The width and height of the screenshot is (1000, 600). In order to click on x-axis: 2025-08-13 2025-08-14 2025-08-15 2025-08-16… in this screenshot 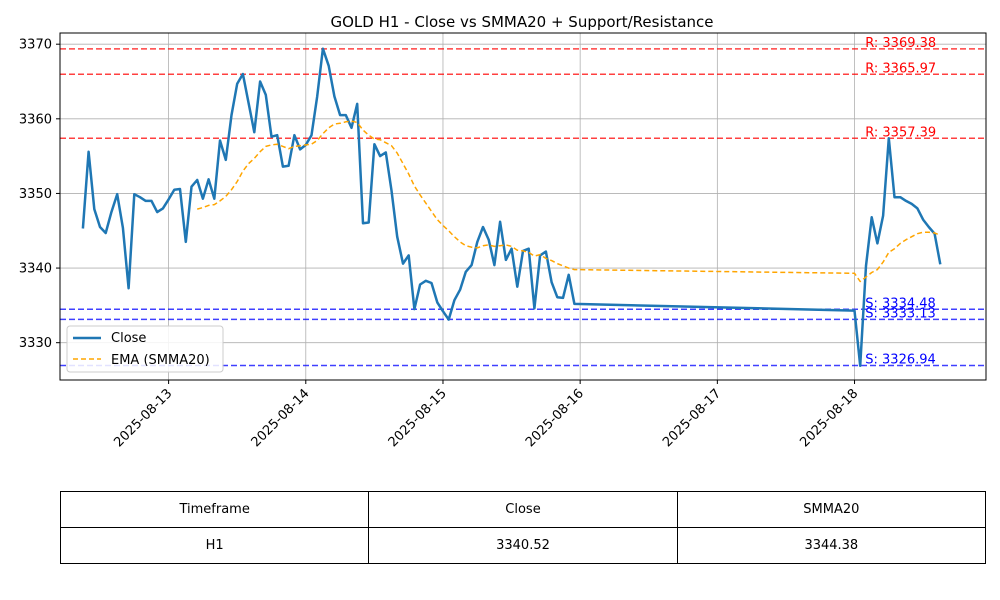, I will do `click(486, 415)`.